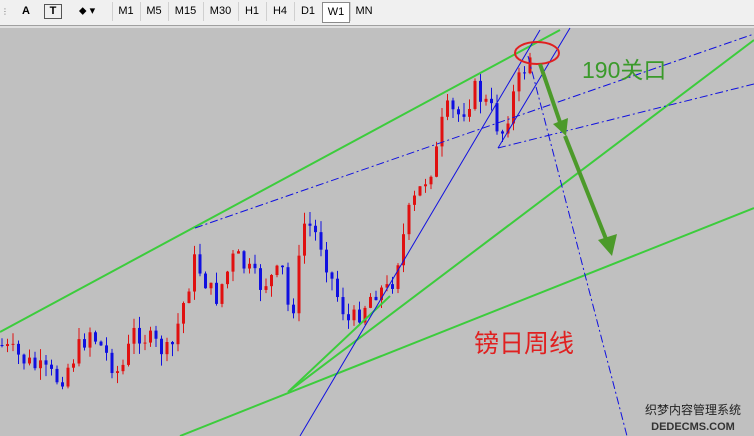 The image size is (754, 436). Describe the element at coordinates (279, 11) in the screenshot. I see `timeframe-button: H4` at that location.